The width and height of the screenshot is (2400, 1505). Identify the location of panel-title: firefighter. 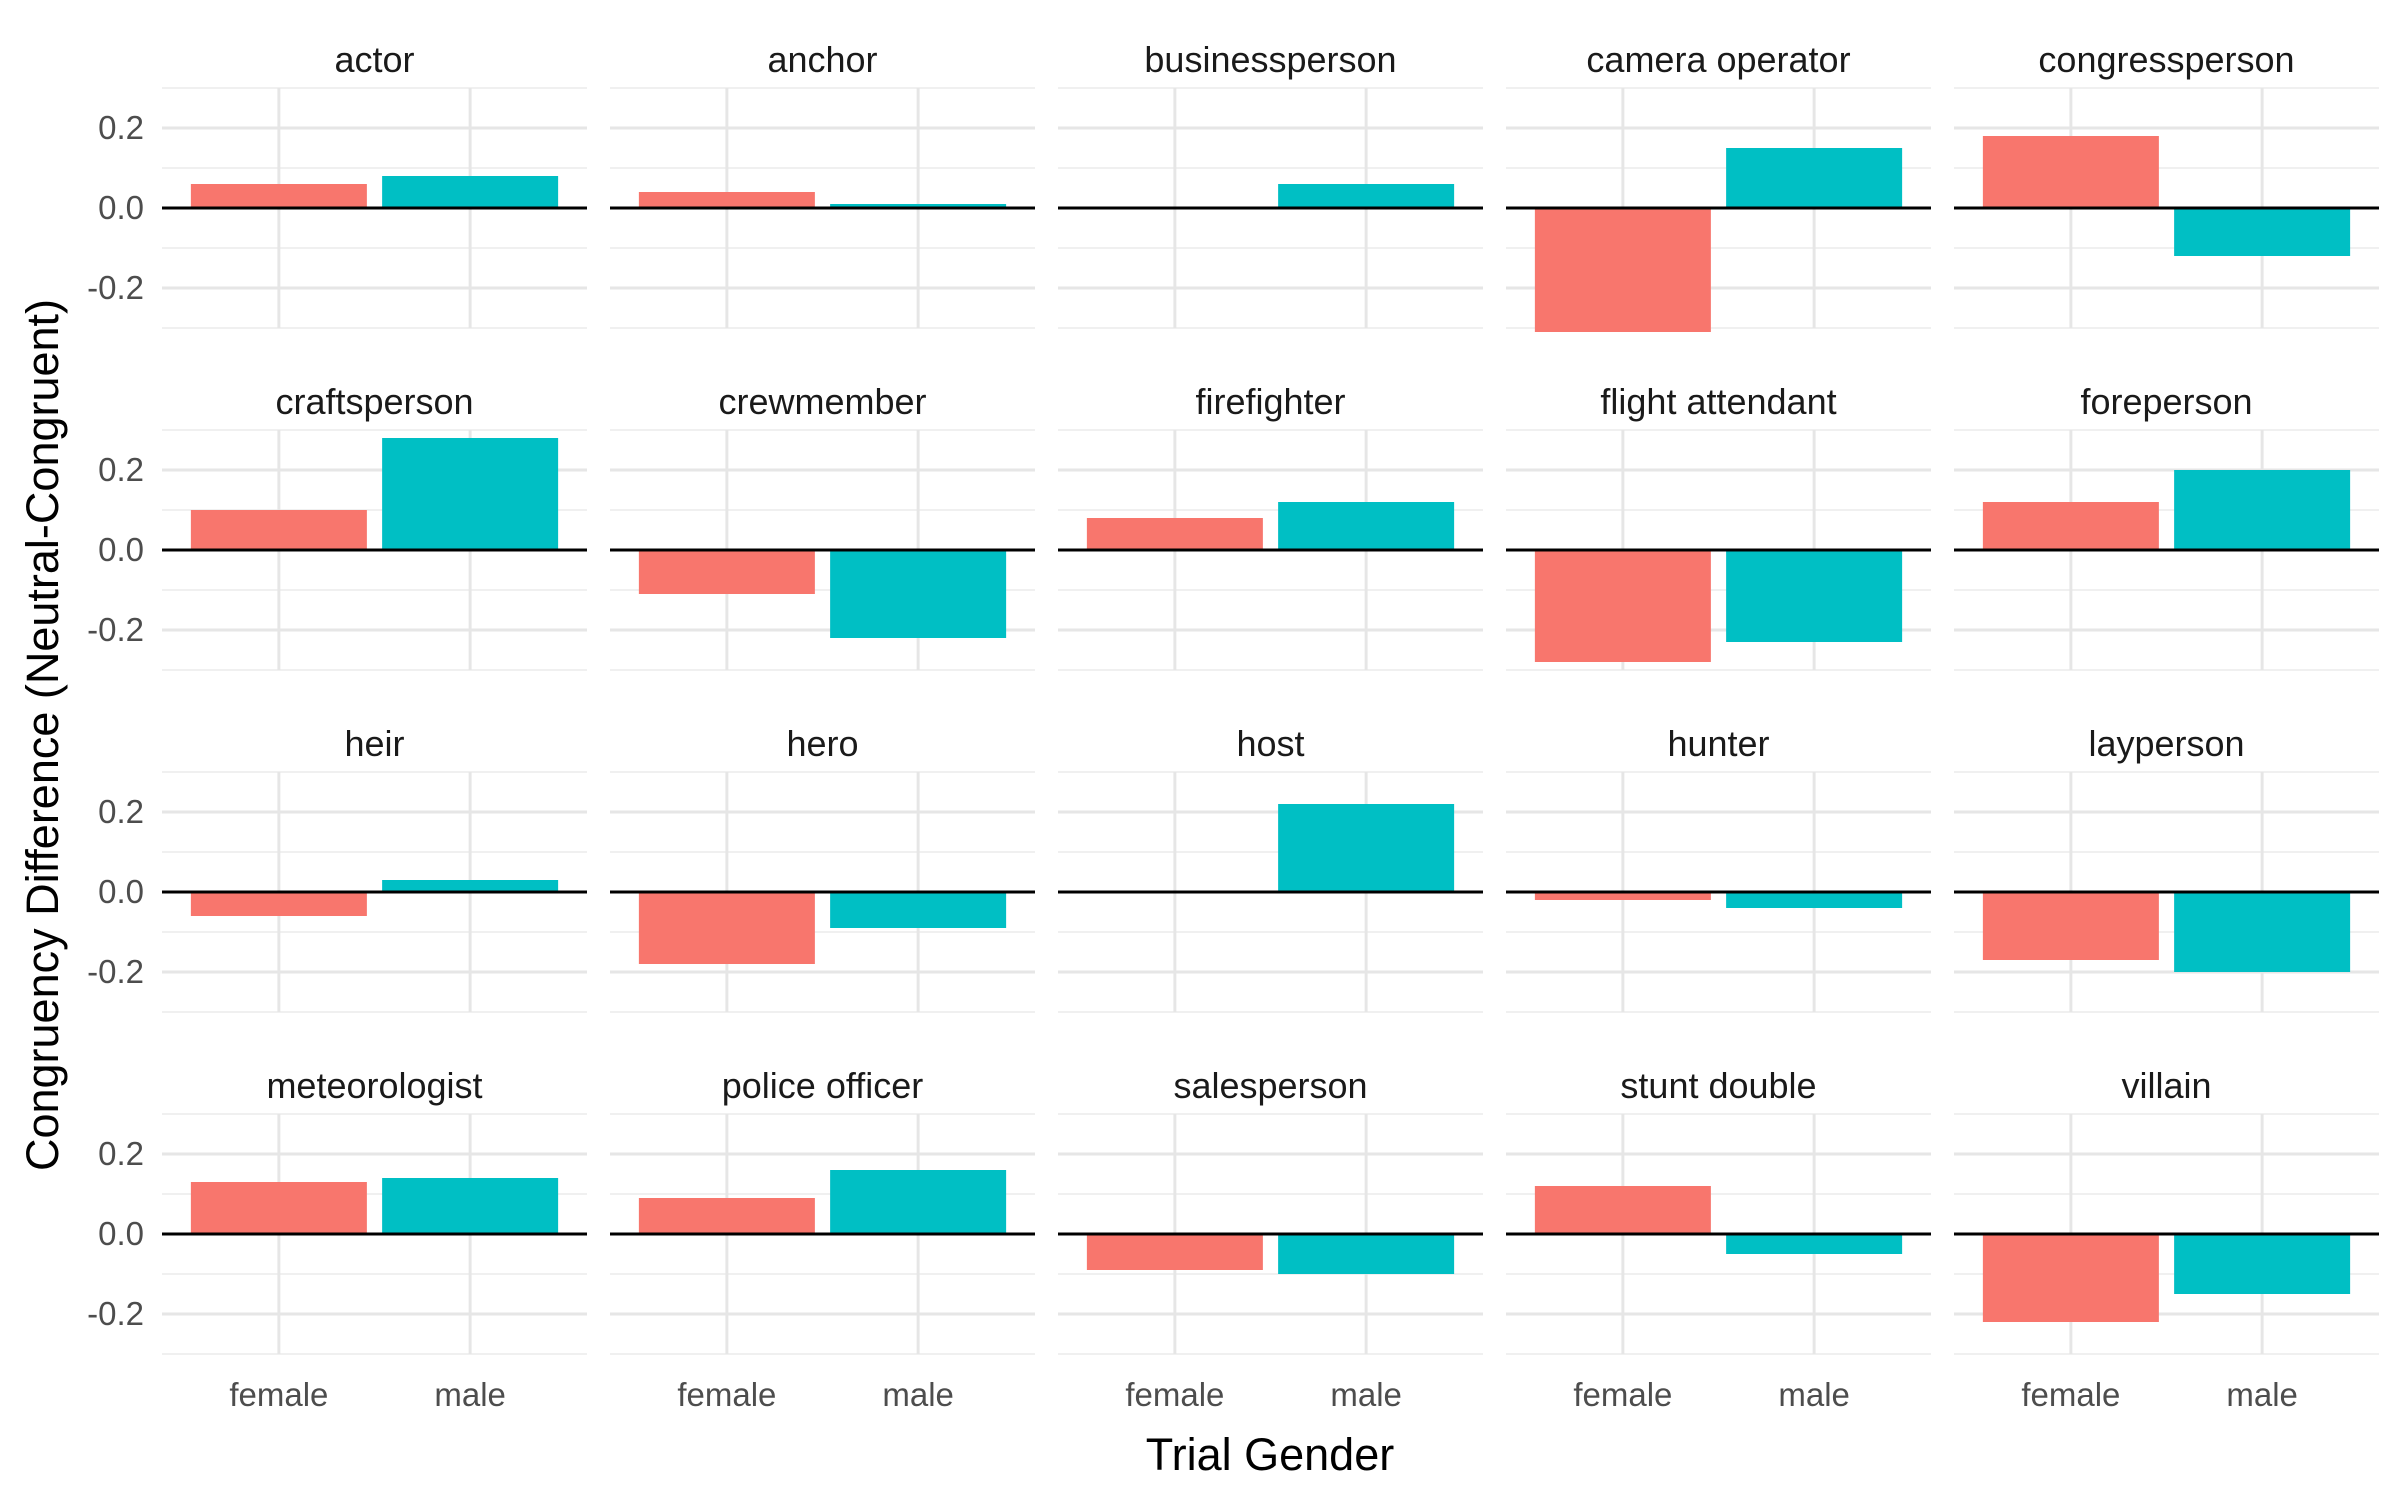
(1270, 401).